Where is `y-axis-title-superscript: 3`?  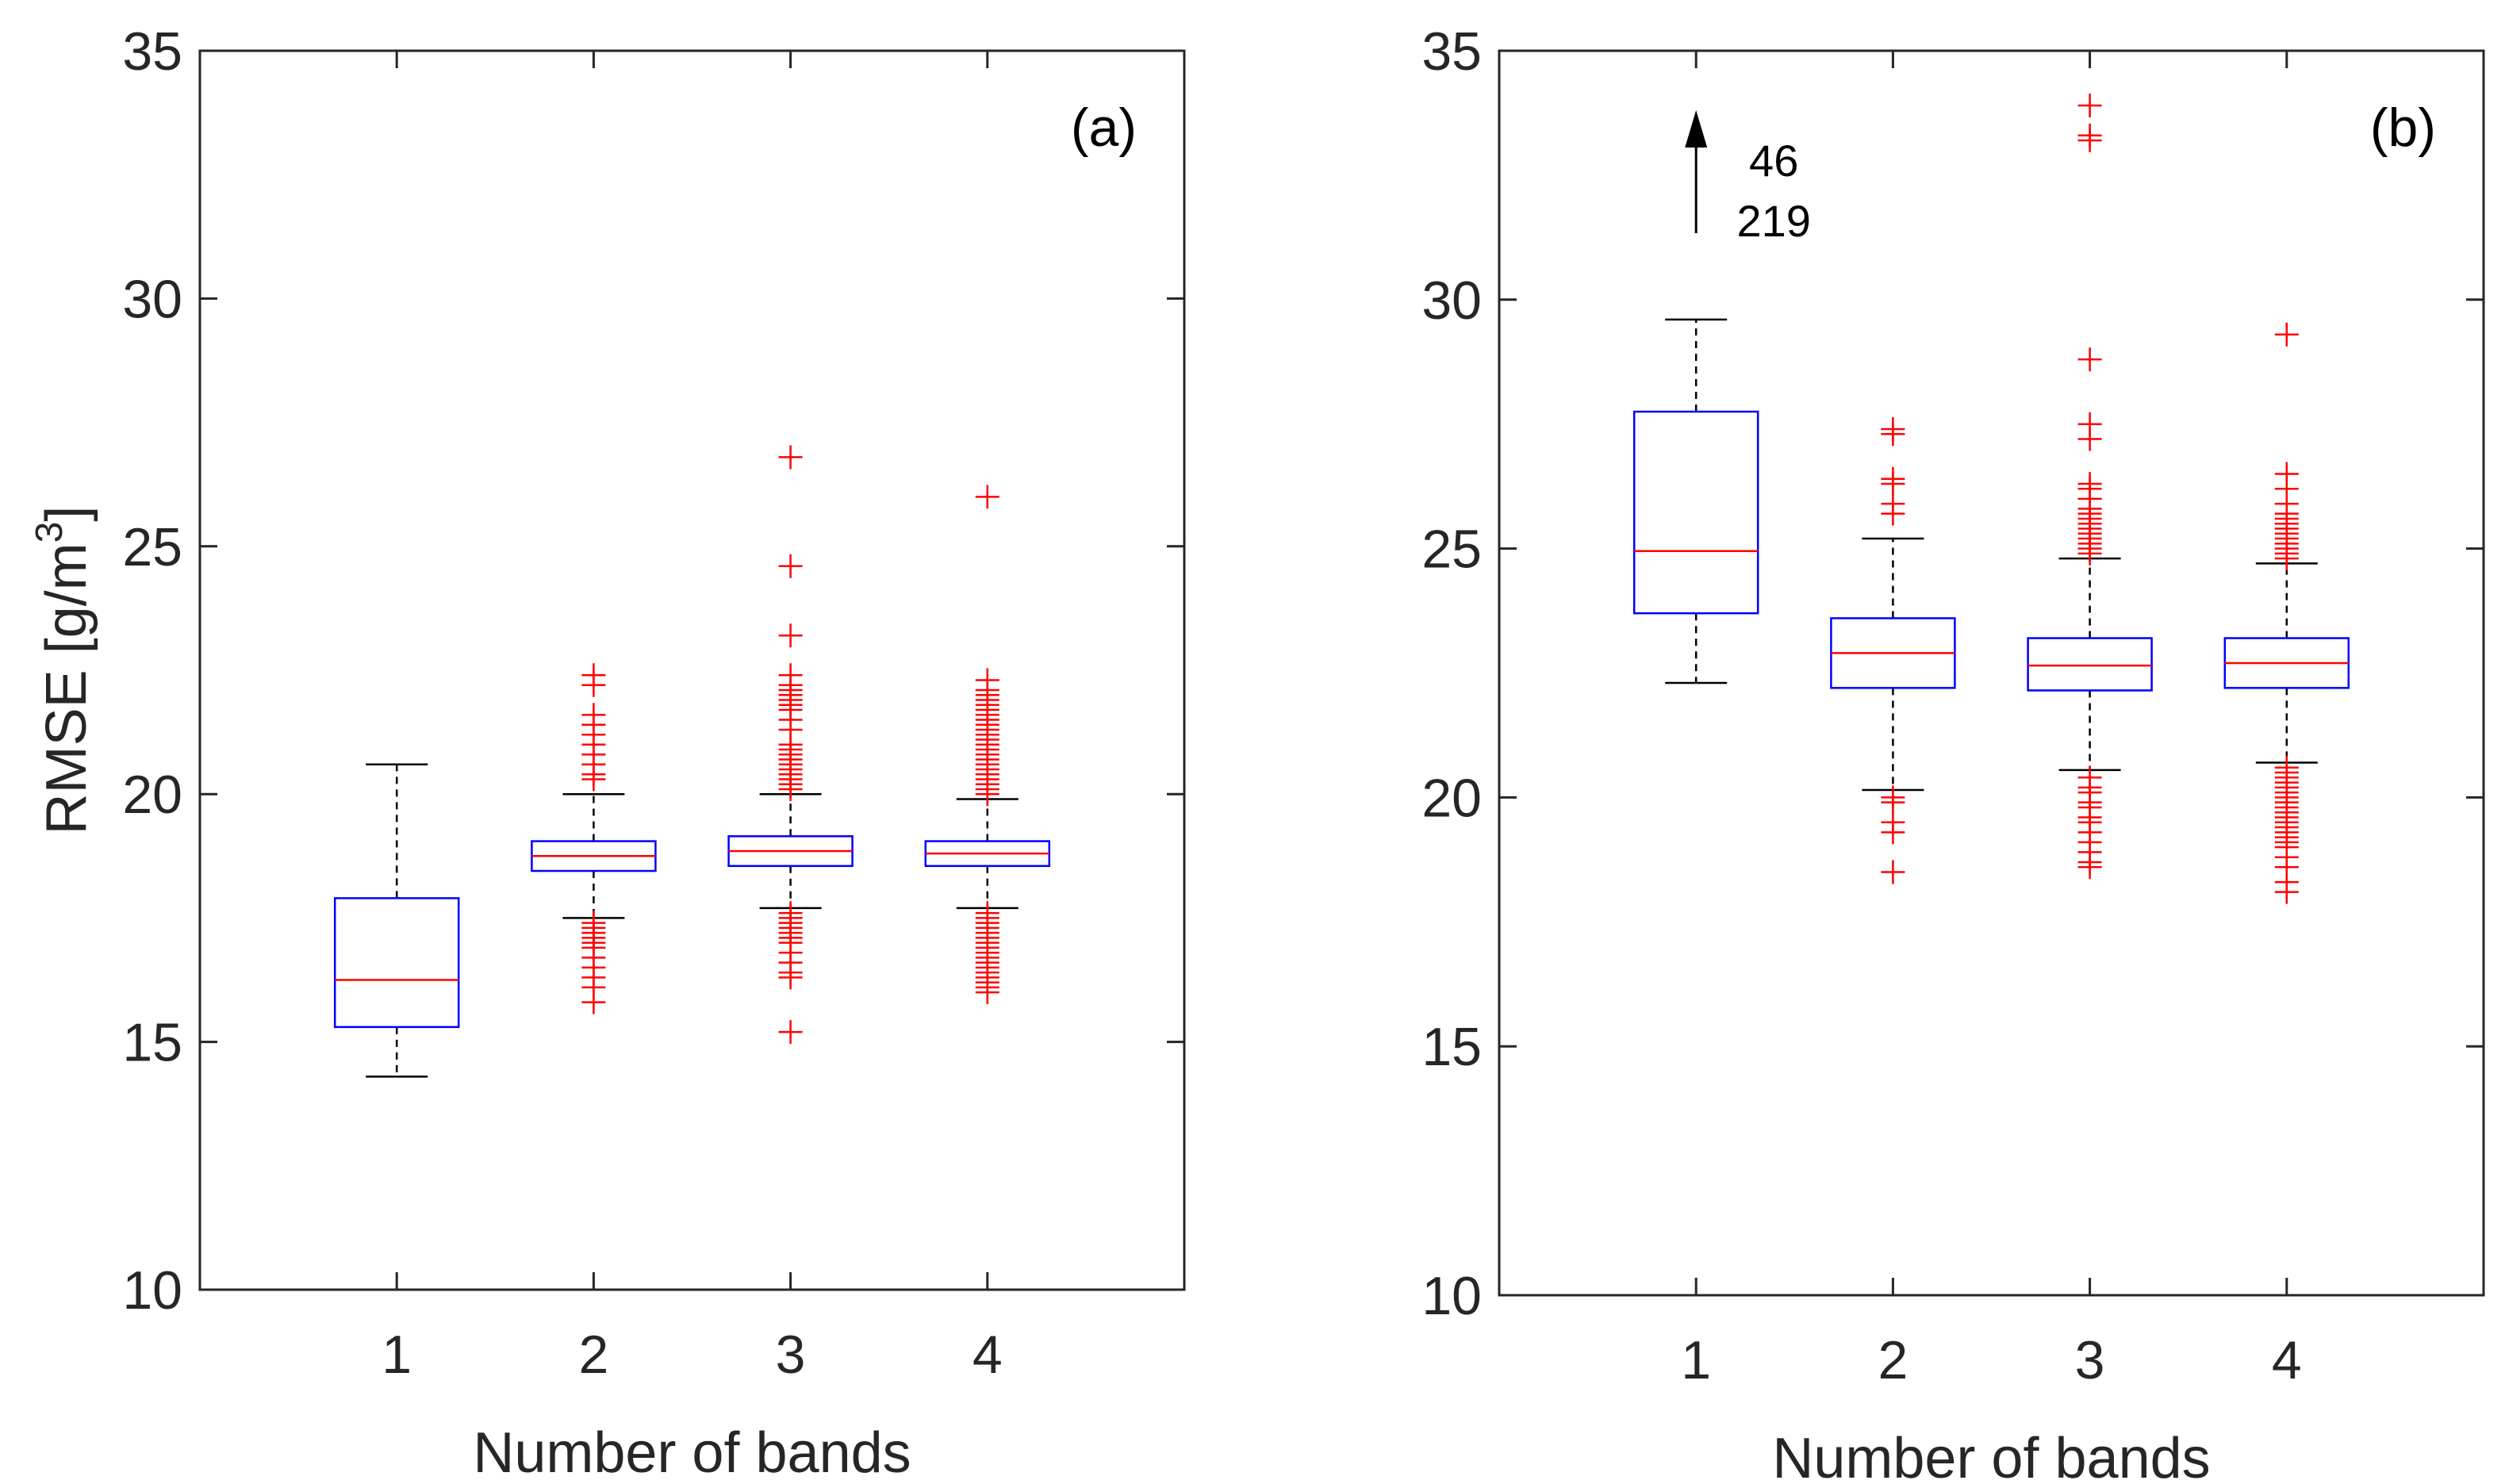
y-axis-title-superscript: 3 is located at coordinates (50, 532).